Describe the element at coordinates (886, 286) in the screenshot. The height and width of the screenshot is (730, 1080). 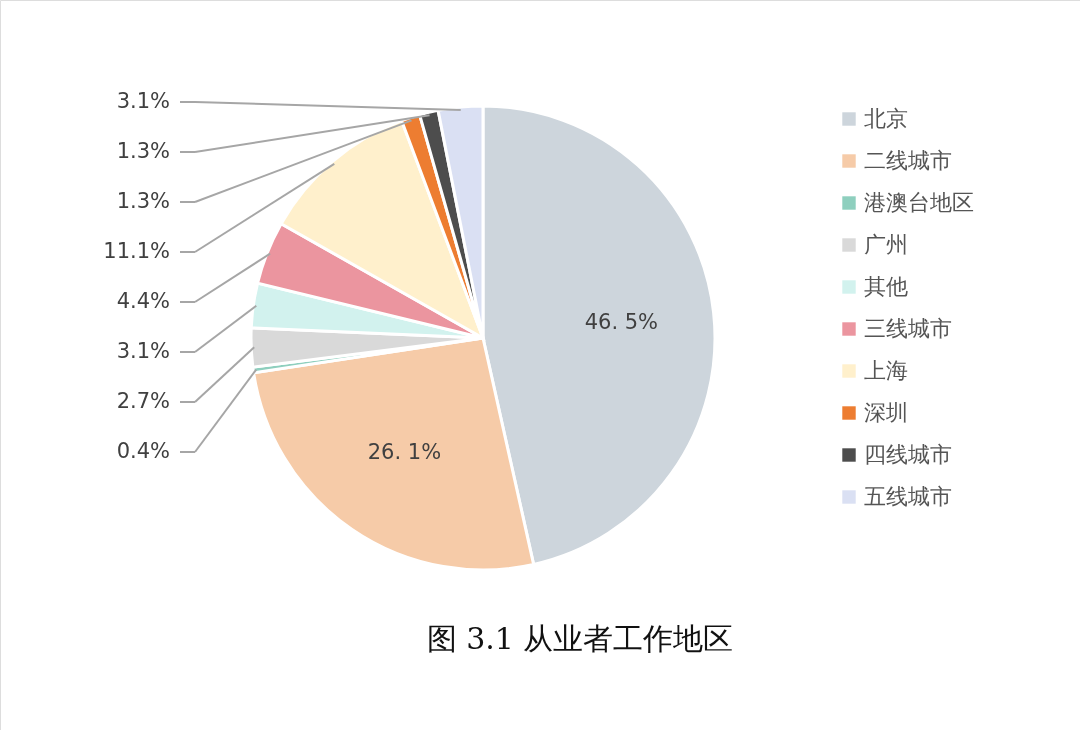
I see `legend-label: 其他` at that location.